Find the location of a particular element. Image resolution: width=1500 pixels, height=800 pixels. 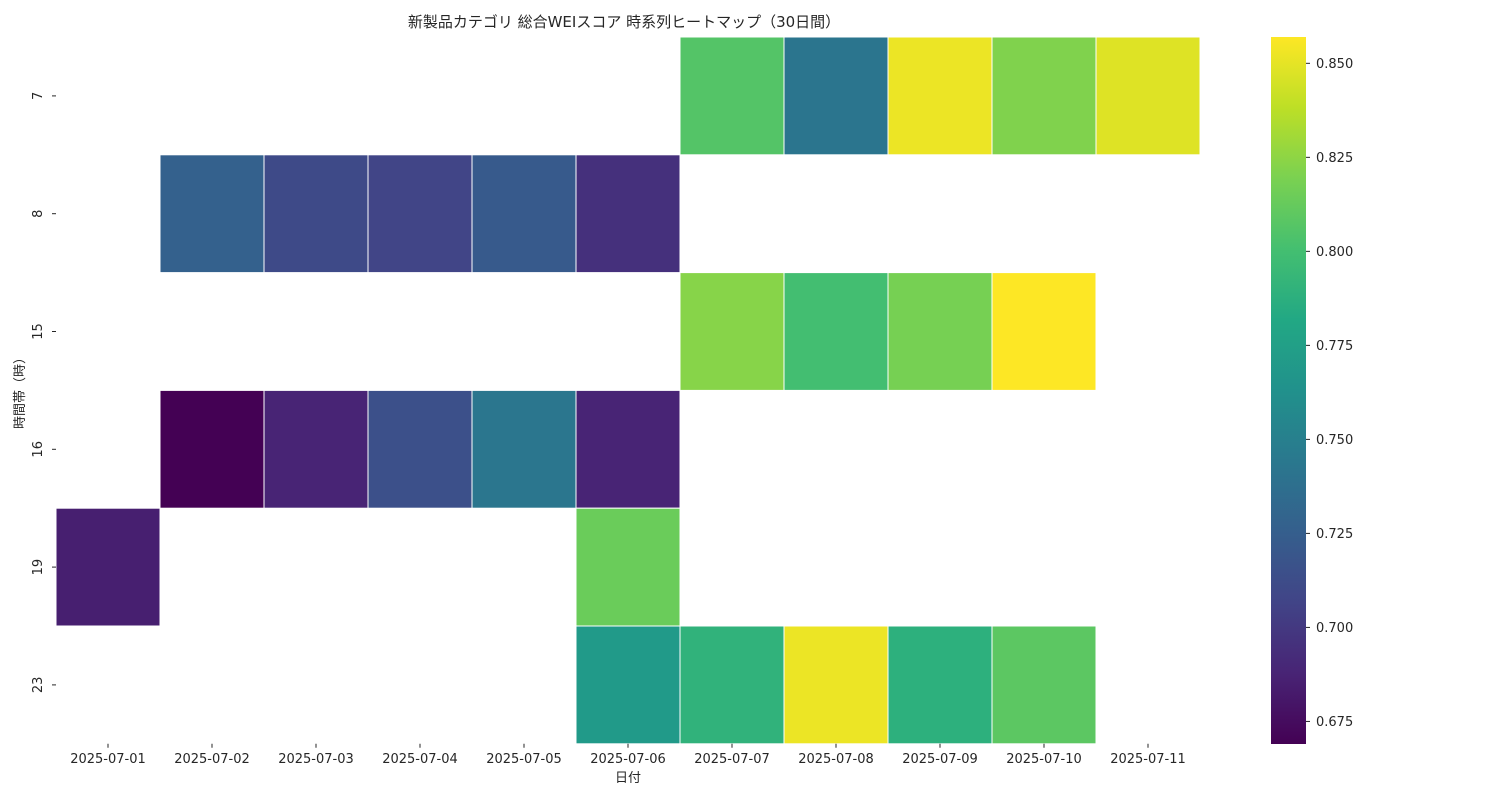

y-axis-label: 時間帯（時） is located at coordinates (20, 390).